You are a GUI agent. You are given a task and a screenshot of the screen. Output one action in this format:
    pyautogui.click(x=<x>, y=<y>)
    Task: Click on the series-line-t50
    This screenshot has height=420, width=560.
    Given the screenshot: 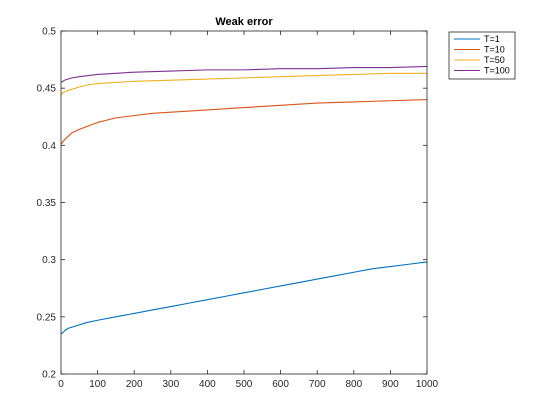 What is the action you would take?
    pyautogui.click(x=243, y=84)
    